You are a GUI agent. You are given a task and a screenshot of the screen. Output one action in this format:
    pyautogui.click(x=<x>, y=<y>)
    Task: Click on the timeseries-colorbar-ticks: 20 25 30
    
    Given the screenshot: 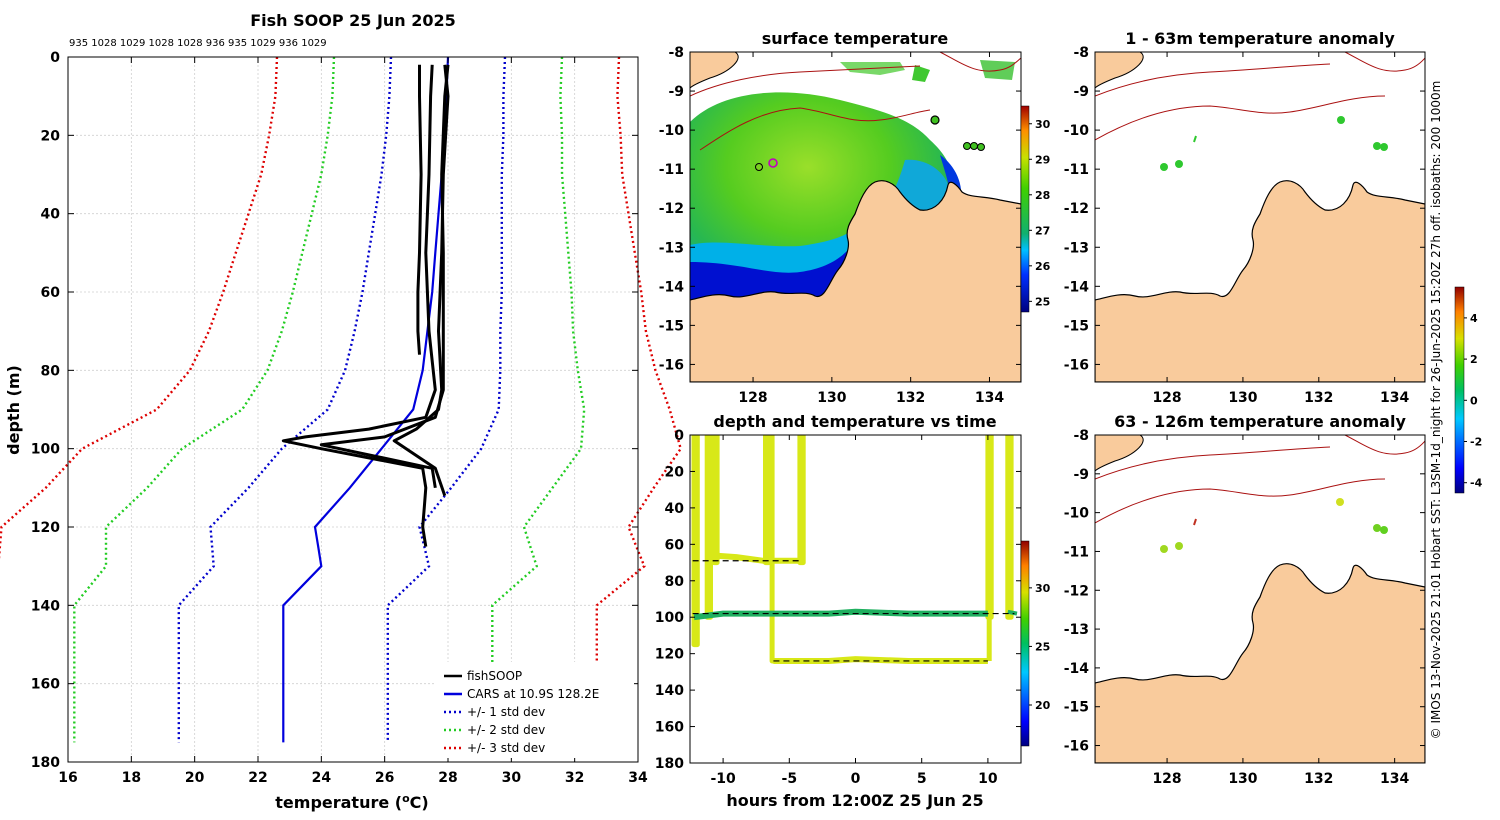 What is the action you would take?
    pyautogui.click(x=1040, y=647)
    